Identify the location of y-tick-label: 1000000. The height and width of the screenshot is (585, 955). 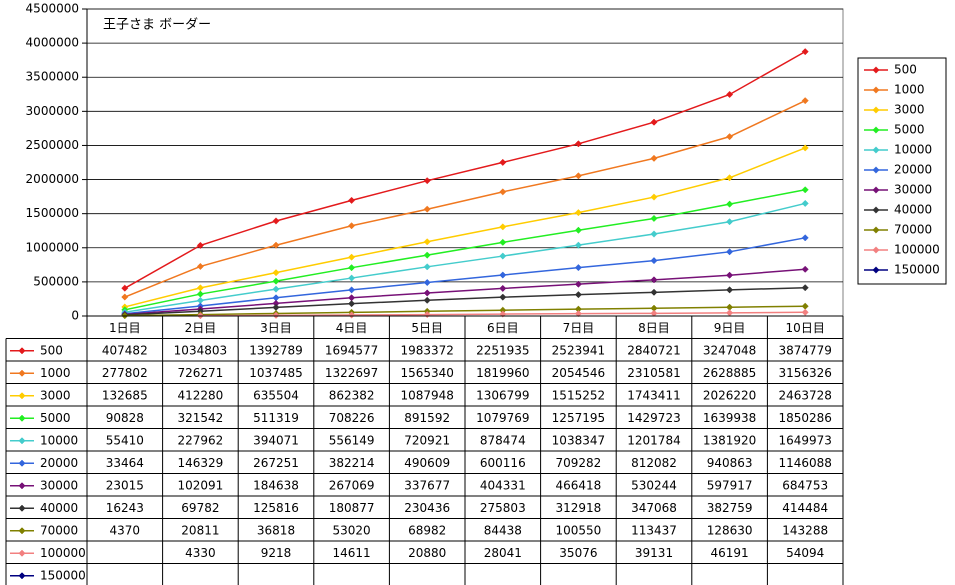
(52, 247).